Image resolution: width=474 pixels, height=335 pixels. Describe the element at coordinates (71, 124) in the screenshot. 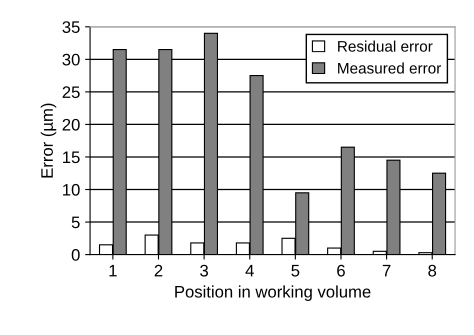

I see `y-tick-label: 20` at that location.